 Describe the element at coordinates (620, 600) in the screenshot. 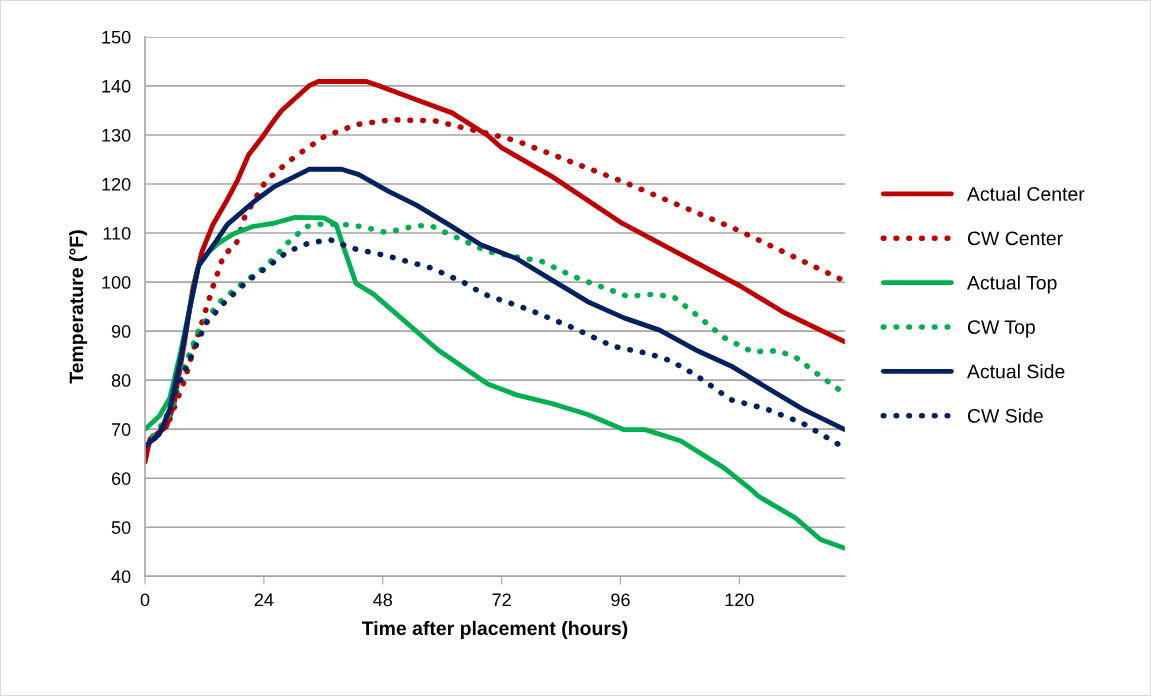

I see `x-tick-label: 96` at that location.